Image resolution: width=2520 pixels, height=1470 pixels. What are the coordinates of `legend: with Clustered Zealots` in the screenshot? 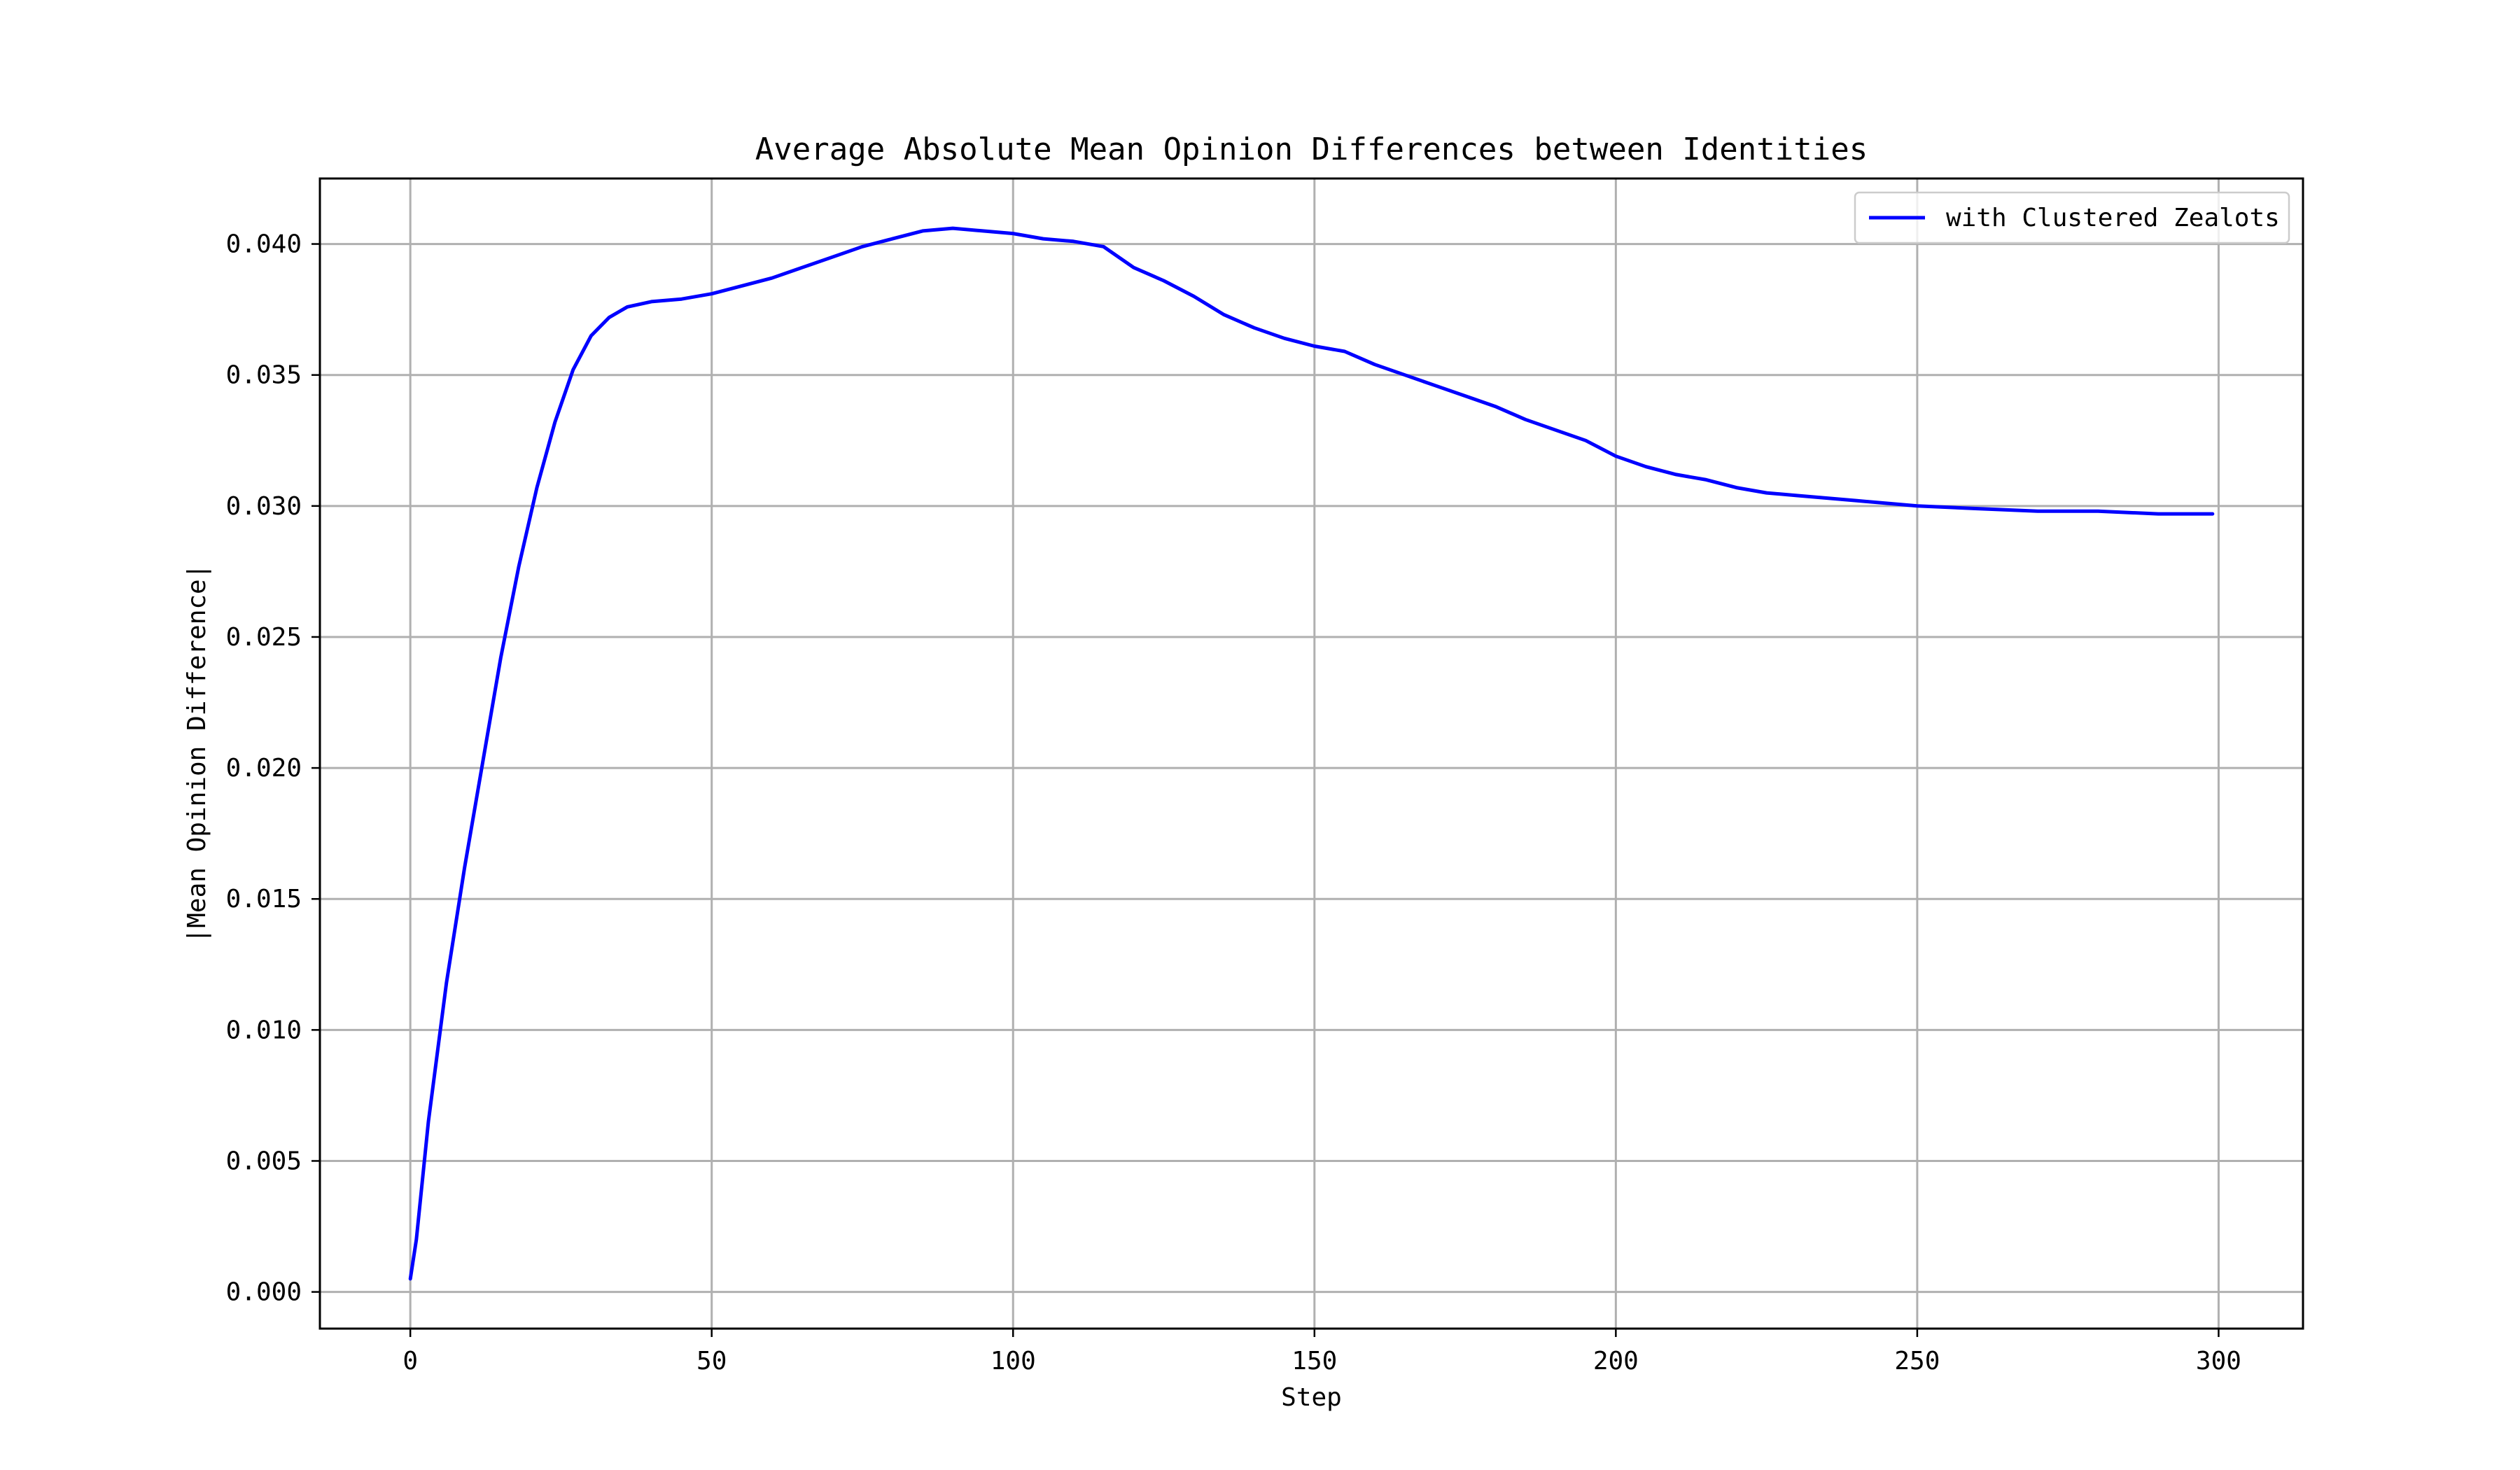 It's located at (2072, 217).